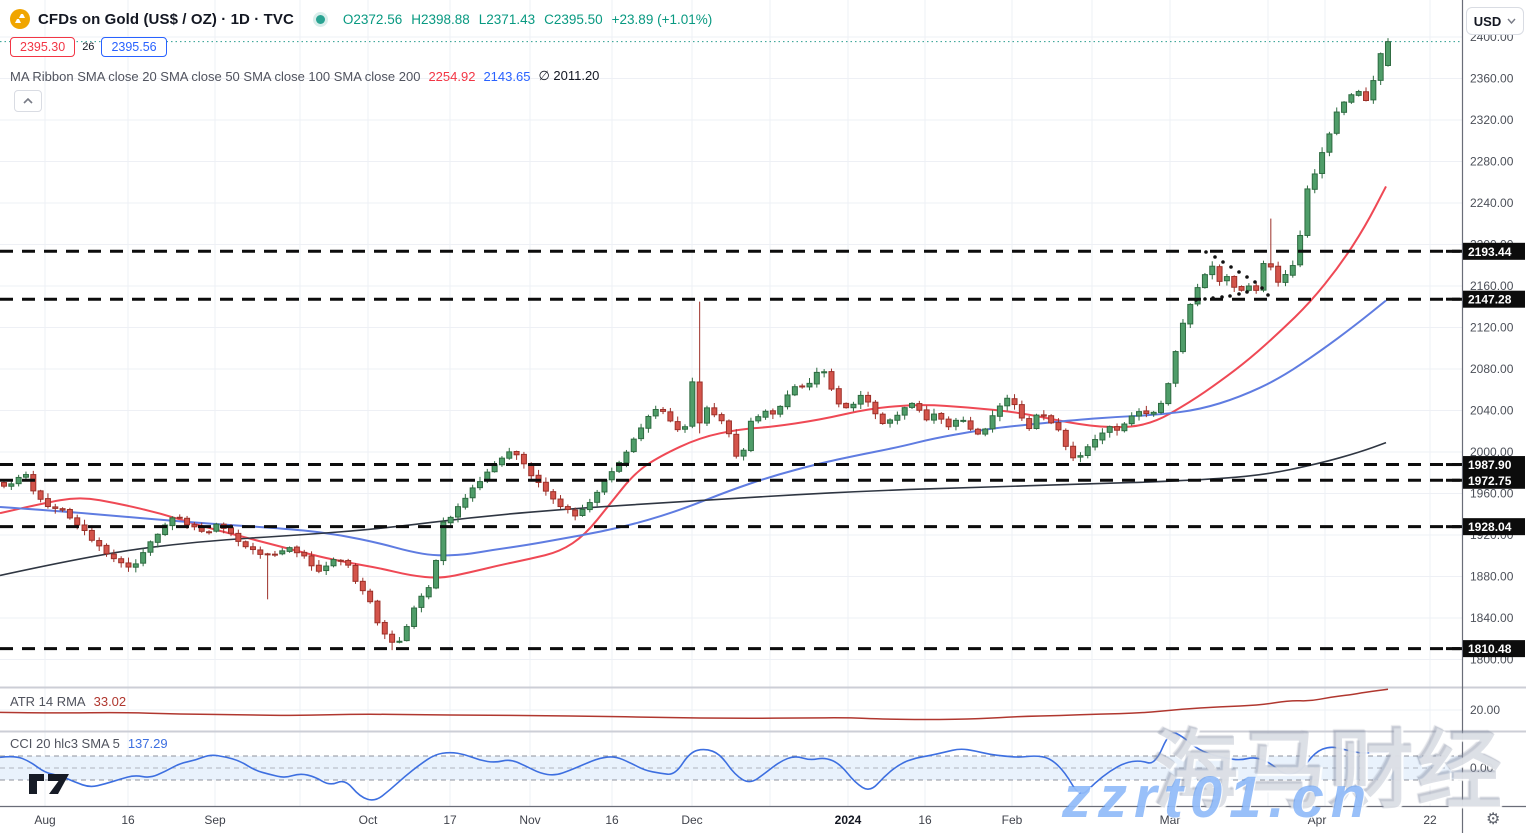  What do you see at coordinates (1490, 252) in the screenshot?
I see `svg-text: 2193.44` at bounding box center [1490, 252].